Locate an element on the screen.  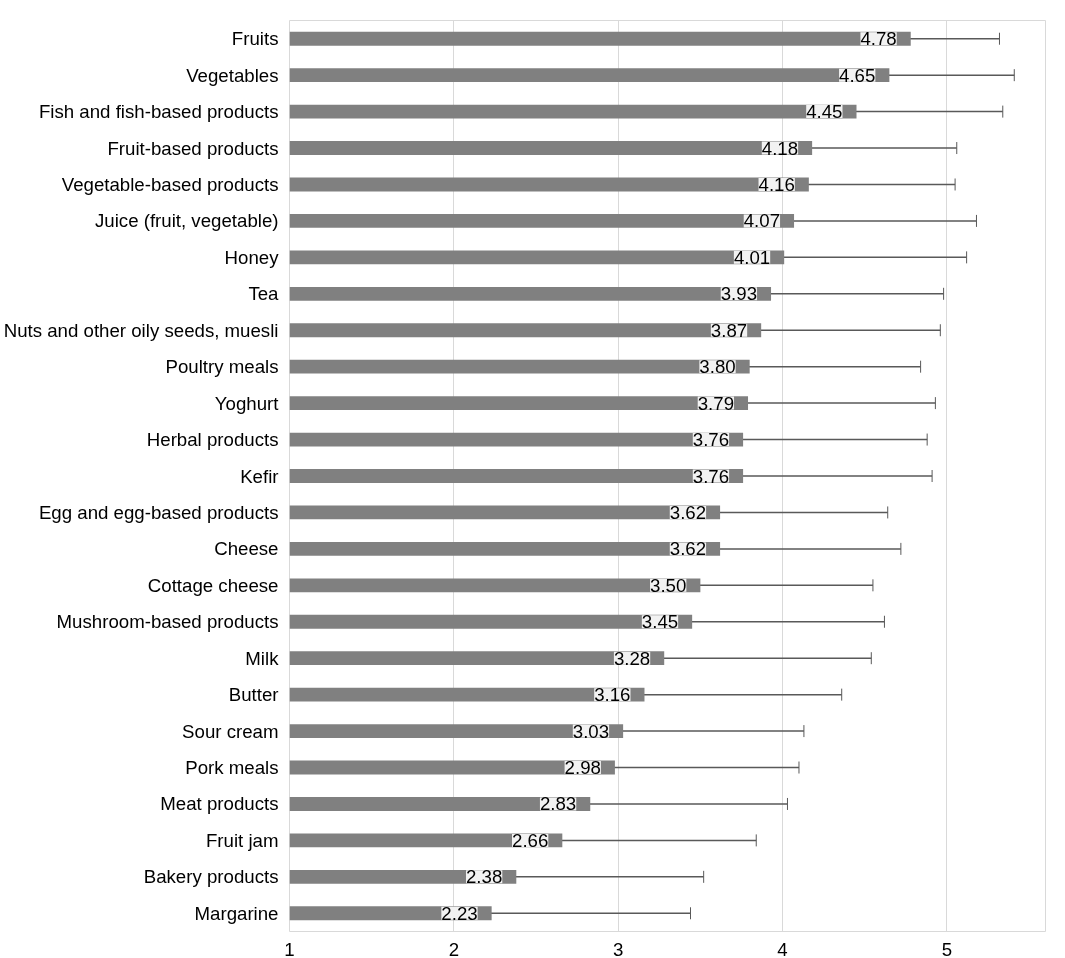
data-label: 3.16 is located at coordinates (612, 695).